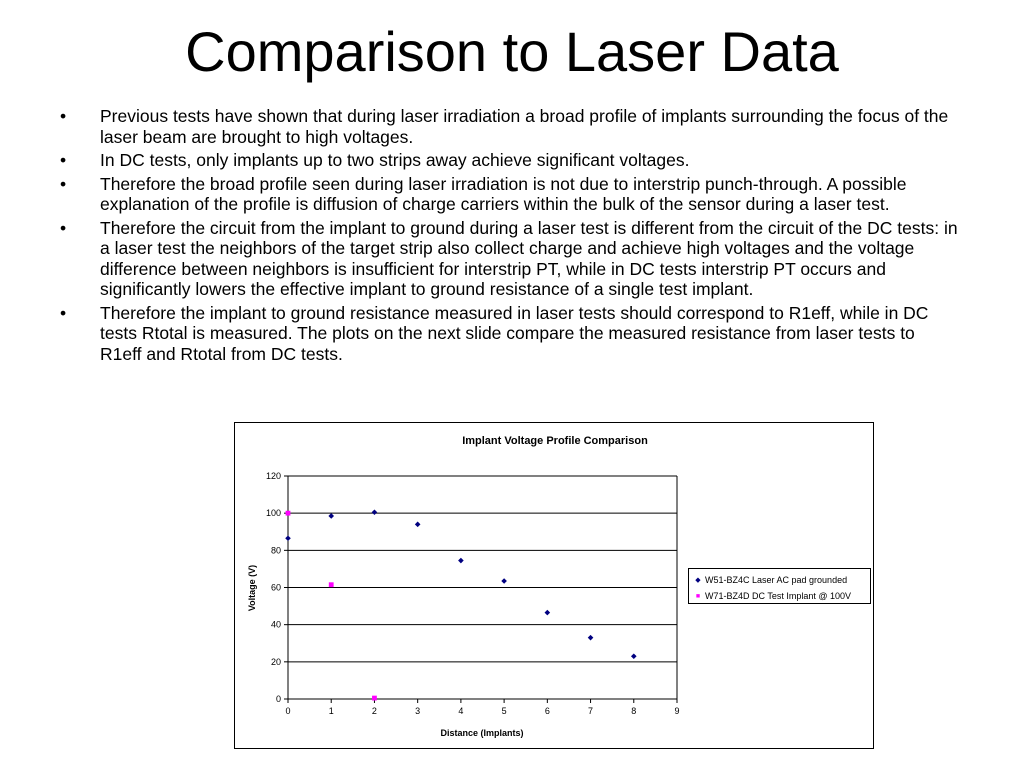 The width and height of the screenshot is (1024, 768). Describe the element at coordinates (331, 711) in the screenshot. I see `x-tick-label: 1` at that location.